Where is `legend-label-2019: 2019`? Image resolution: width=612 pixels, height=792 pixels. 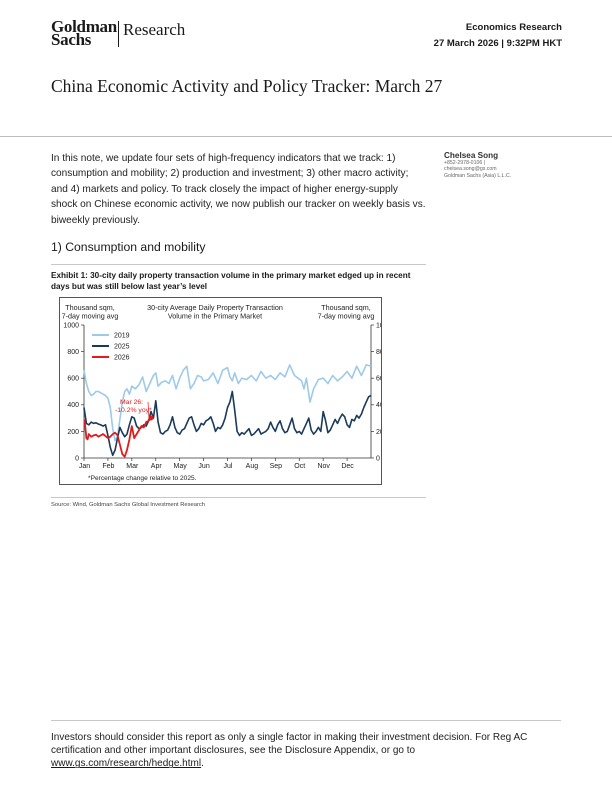
legend-label-2019: 2019 is located at coordinates (122, 336).